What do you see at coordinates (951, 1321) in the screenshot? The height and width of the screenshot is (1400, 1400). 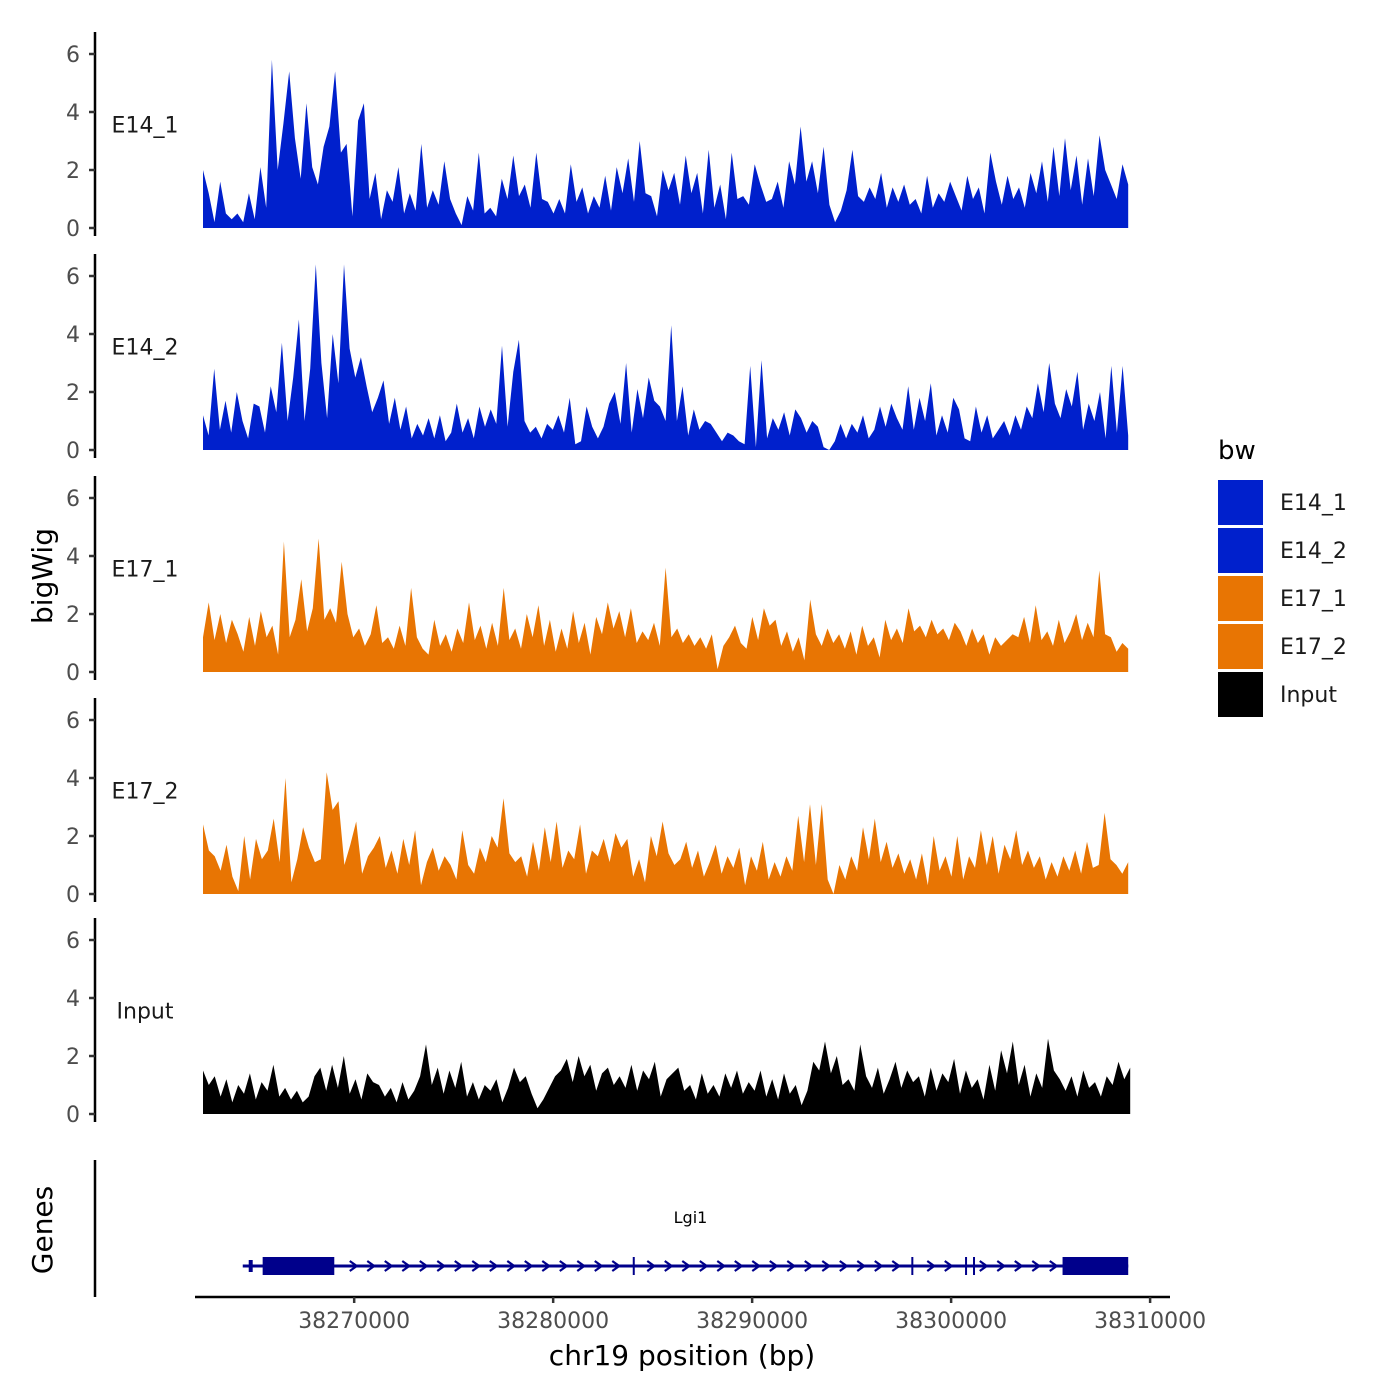 I see `x-tick-label-38300000: 38300000` at bounding box center [951, 1321].